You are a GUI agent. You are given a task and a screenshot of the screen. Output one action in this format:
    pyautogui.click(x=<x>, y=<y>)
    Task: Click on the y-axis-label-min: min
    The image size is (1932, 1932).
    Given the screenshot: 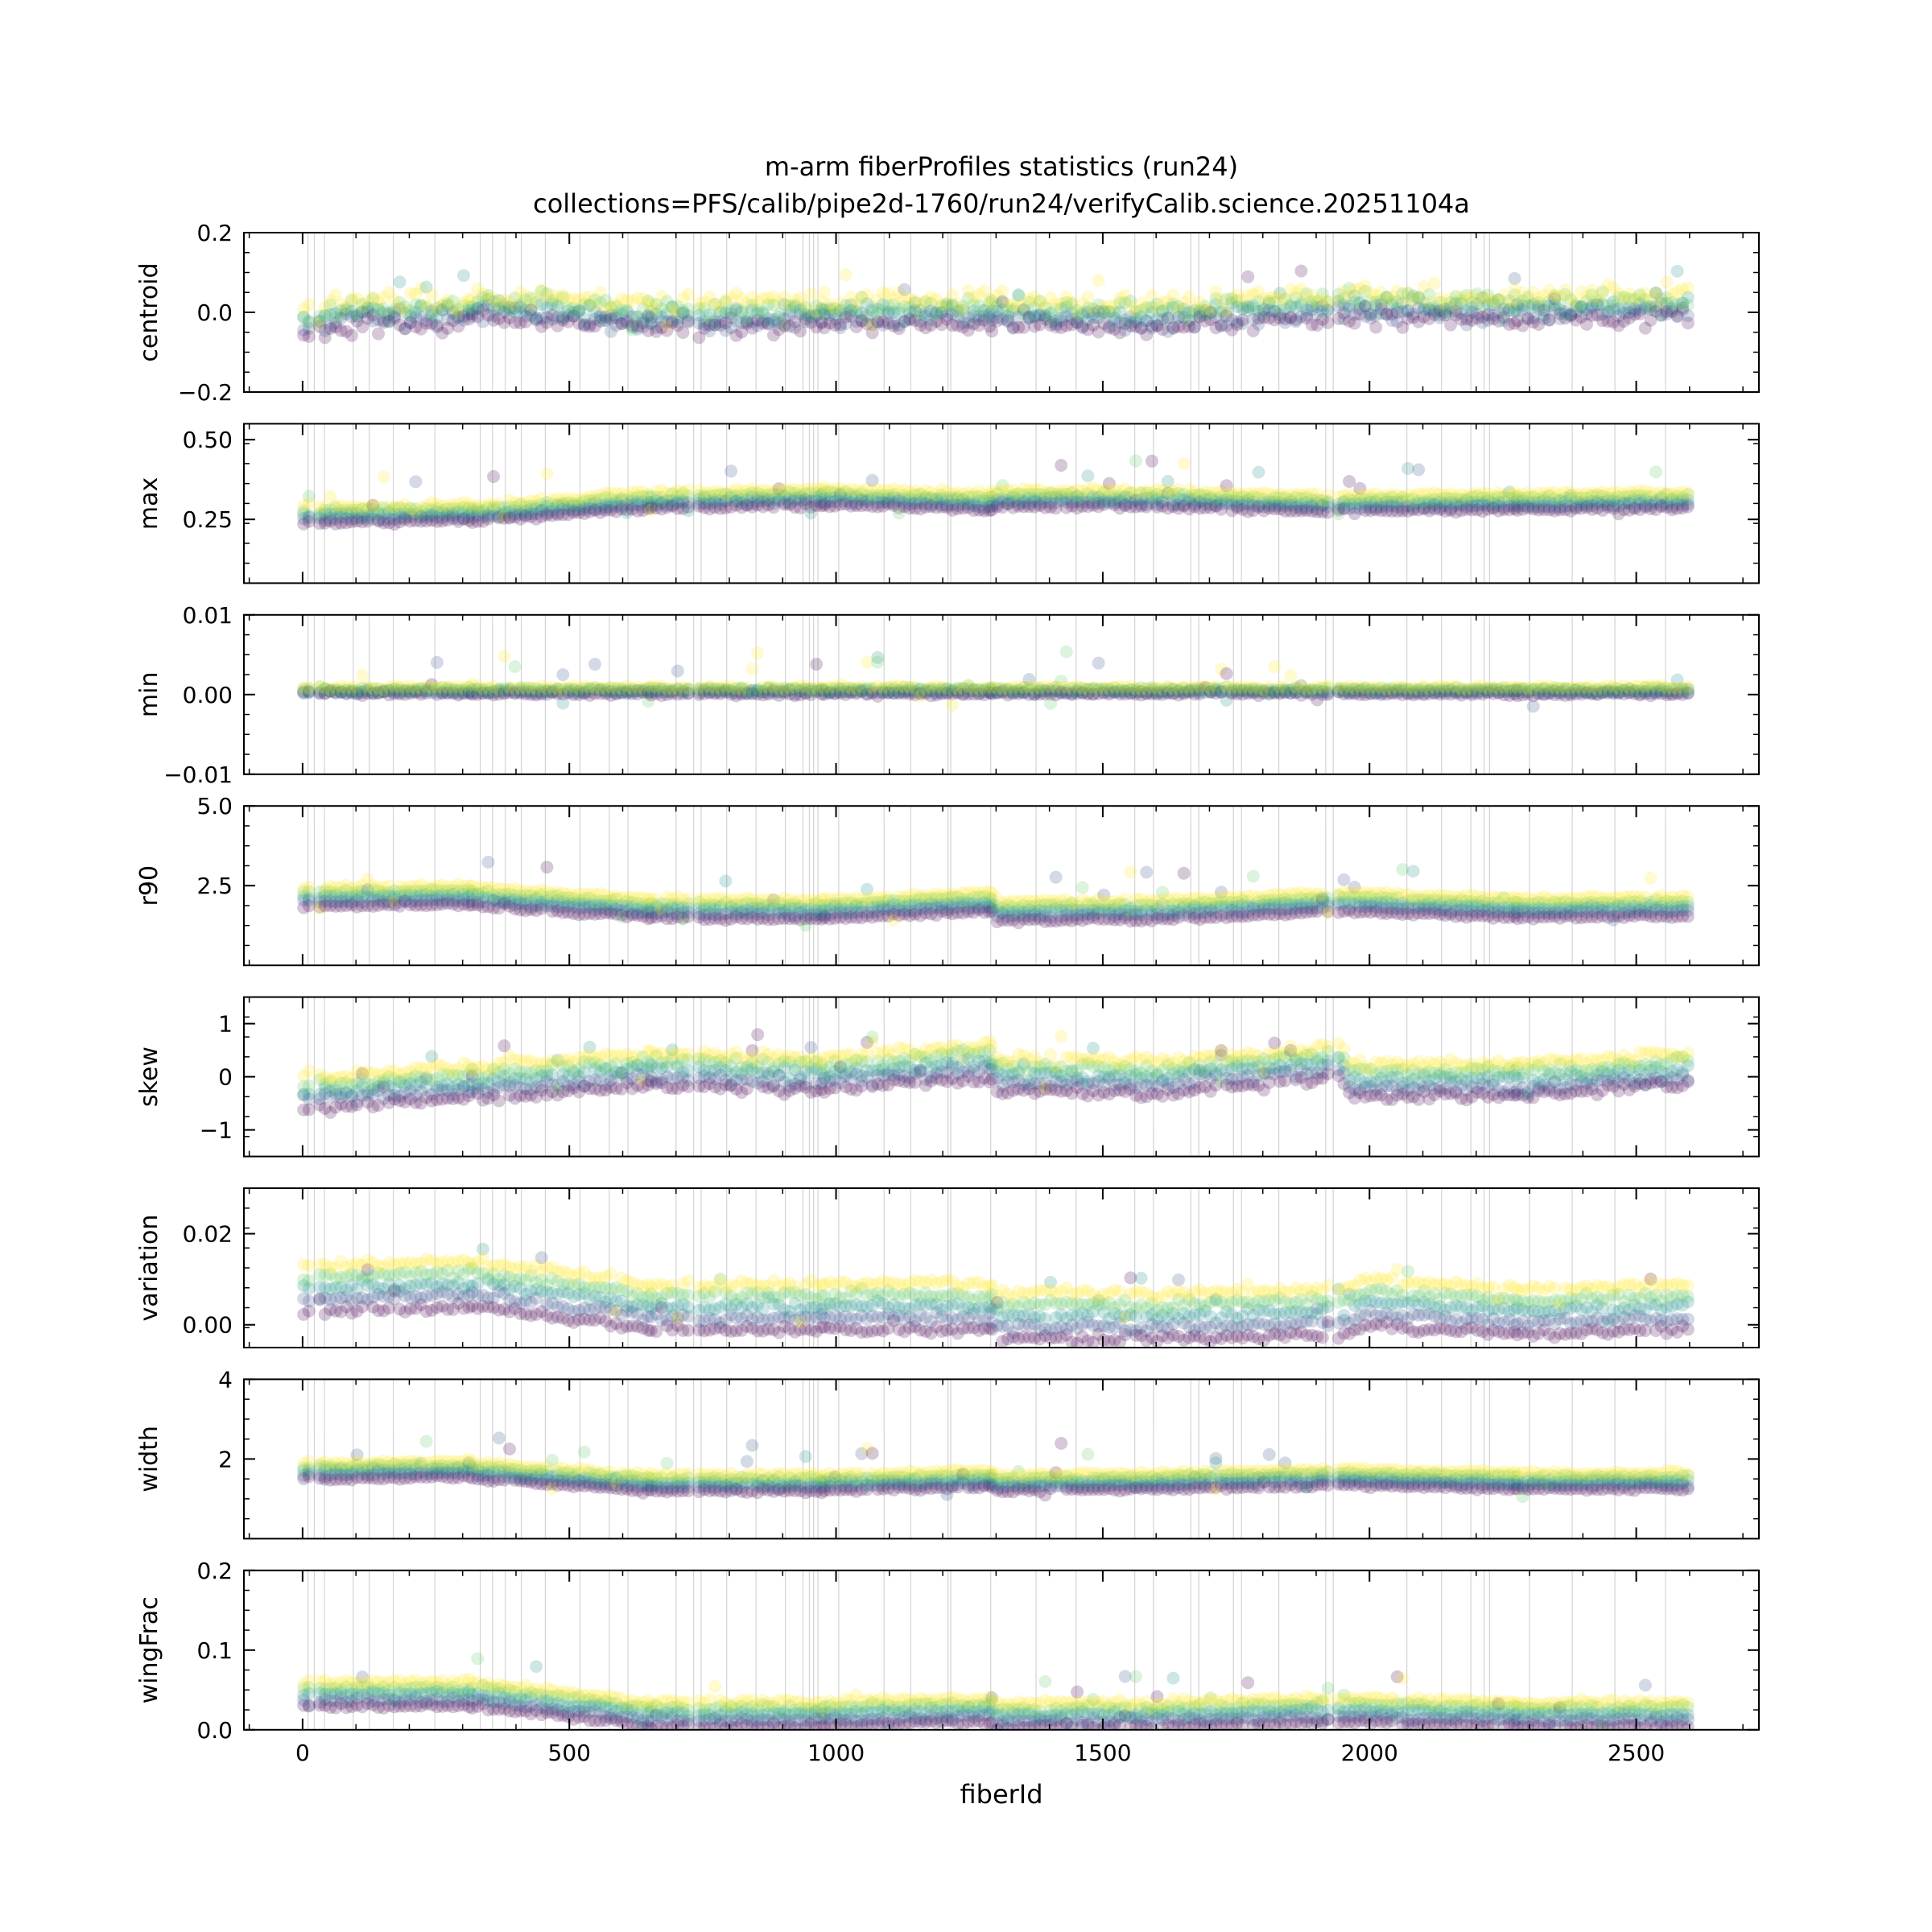 What is the action you would take?
    pyautogui.click(x=149, y=695)
    